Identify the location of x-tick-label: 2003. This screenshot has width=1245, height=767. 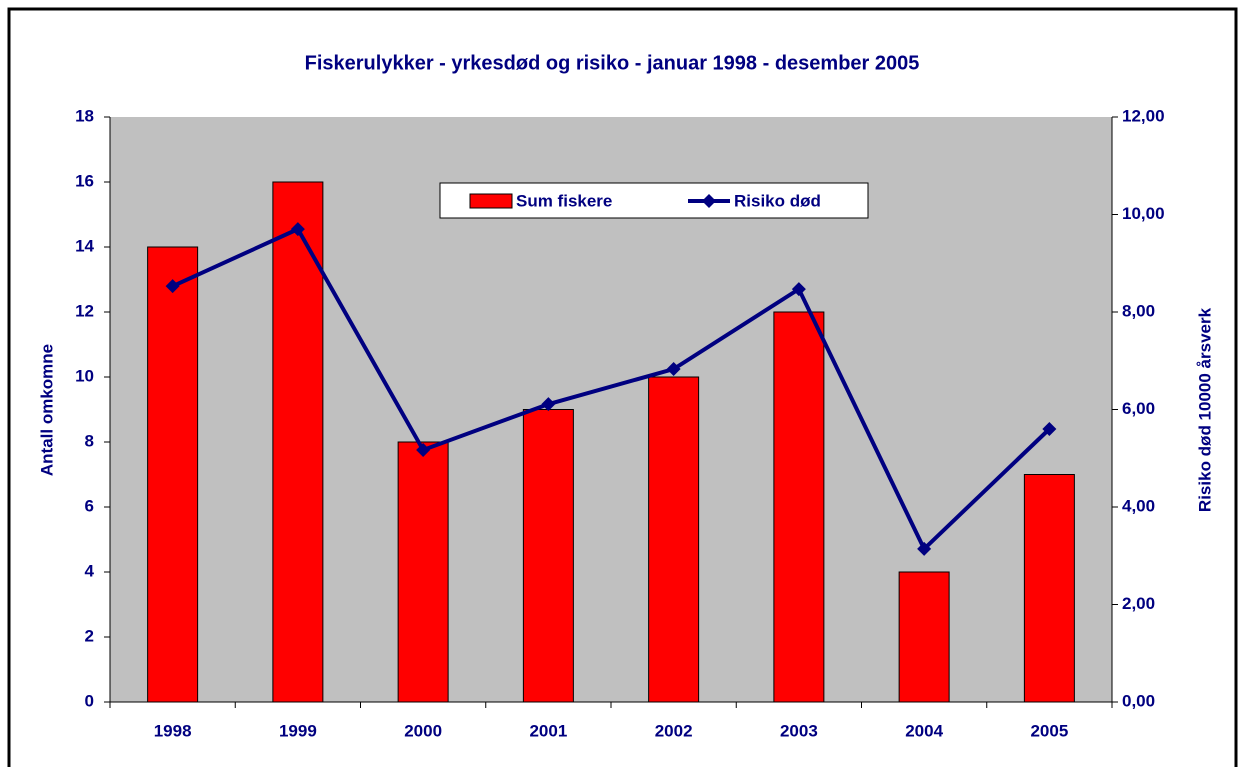
(799, 730).